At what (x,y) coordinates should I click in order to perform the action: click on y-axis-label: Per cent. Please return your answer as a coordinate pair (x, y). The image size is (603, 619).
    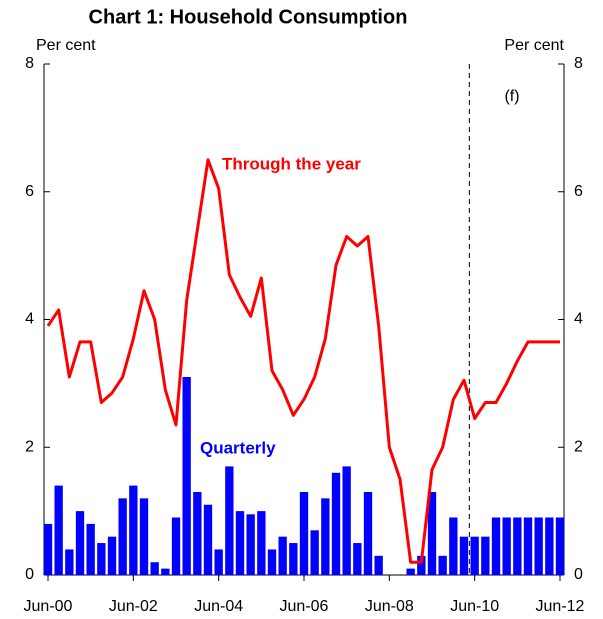
    Looking at the image, I should click on (66, 45).